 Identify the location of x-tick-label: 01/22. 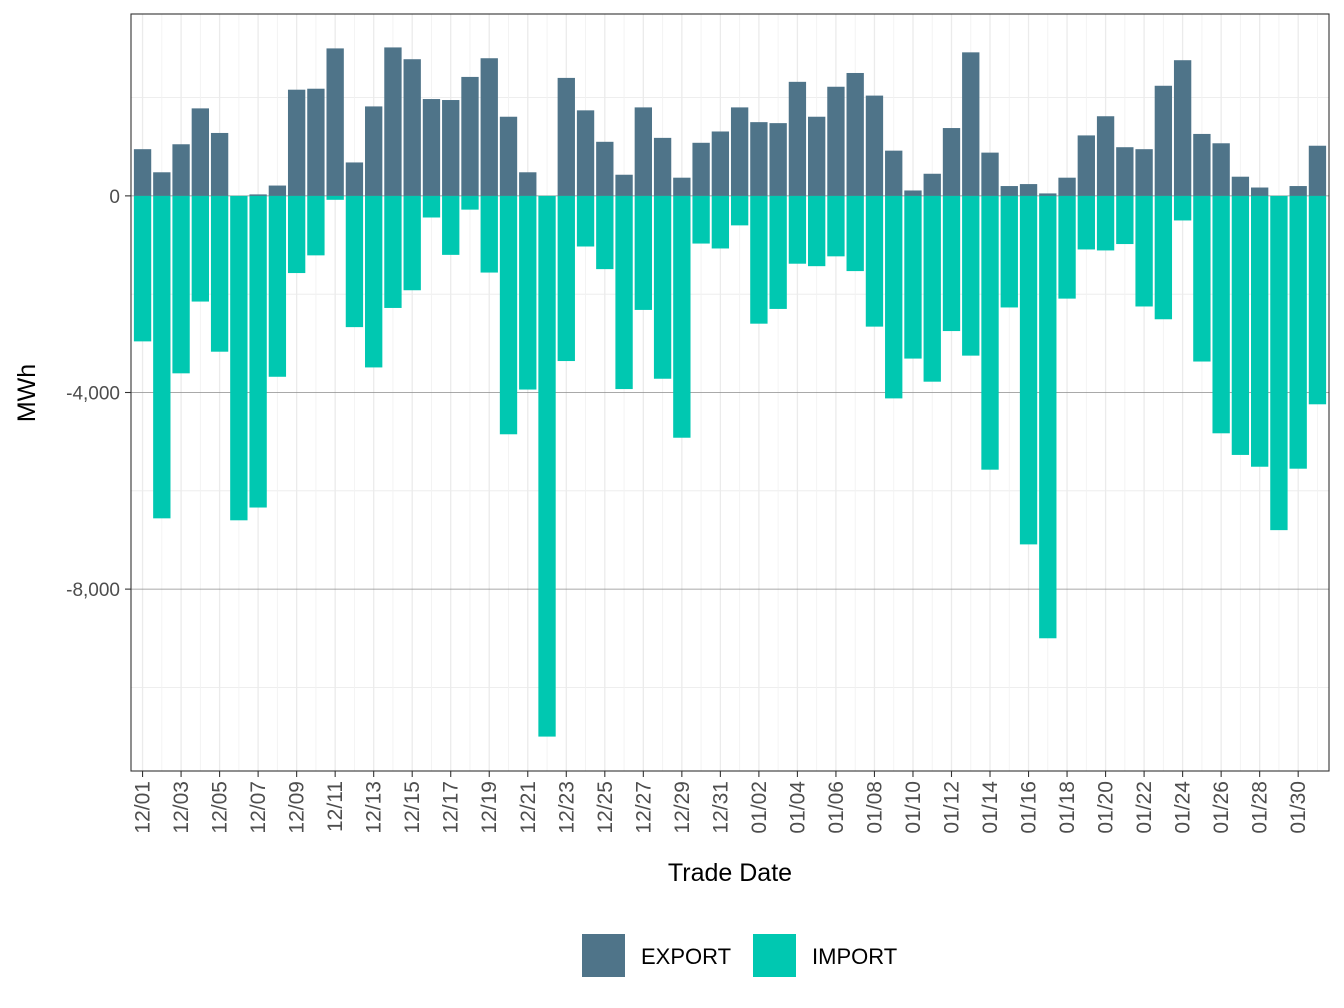
(1144, 807).